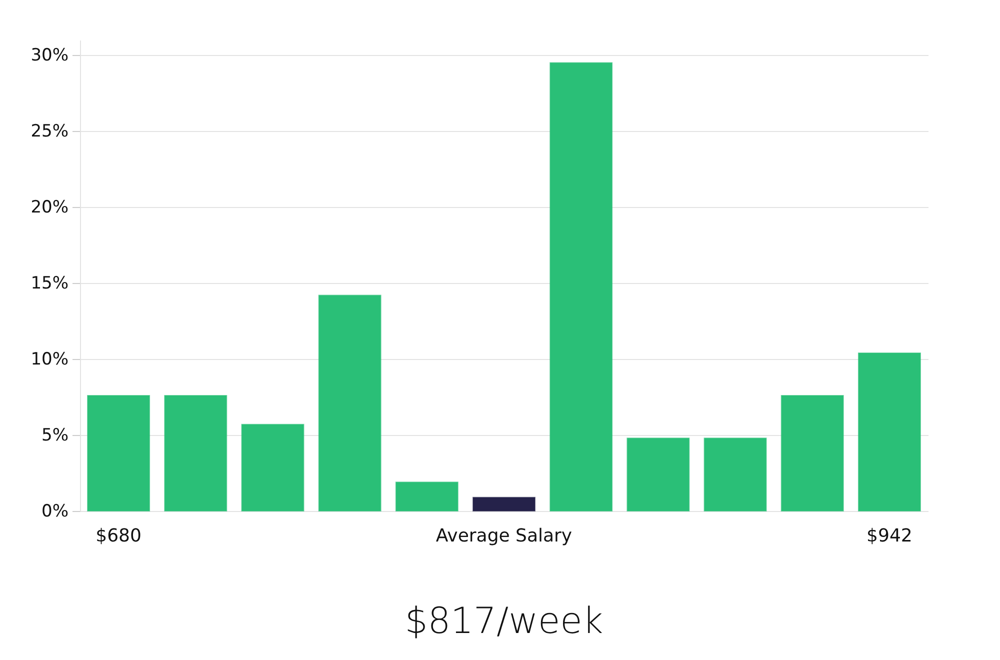 The width and height of the screenshot is (1000, 660). I want to click on y-tick-label: 10%, so click(49, 360).